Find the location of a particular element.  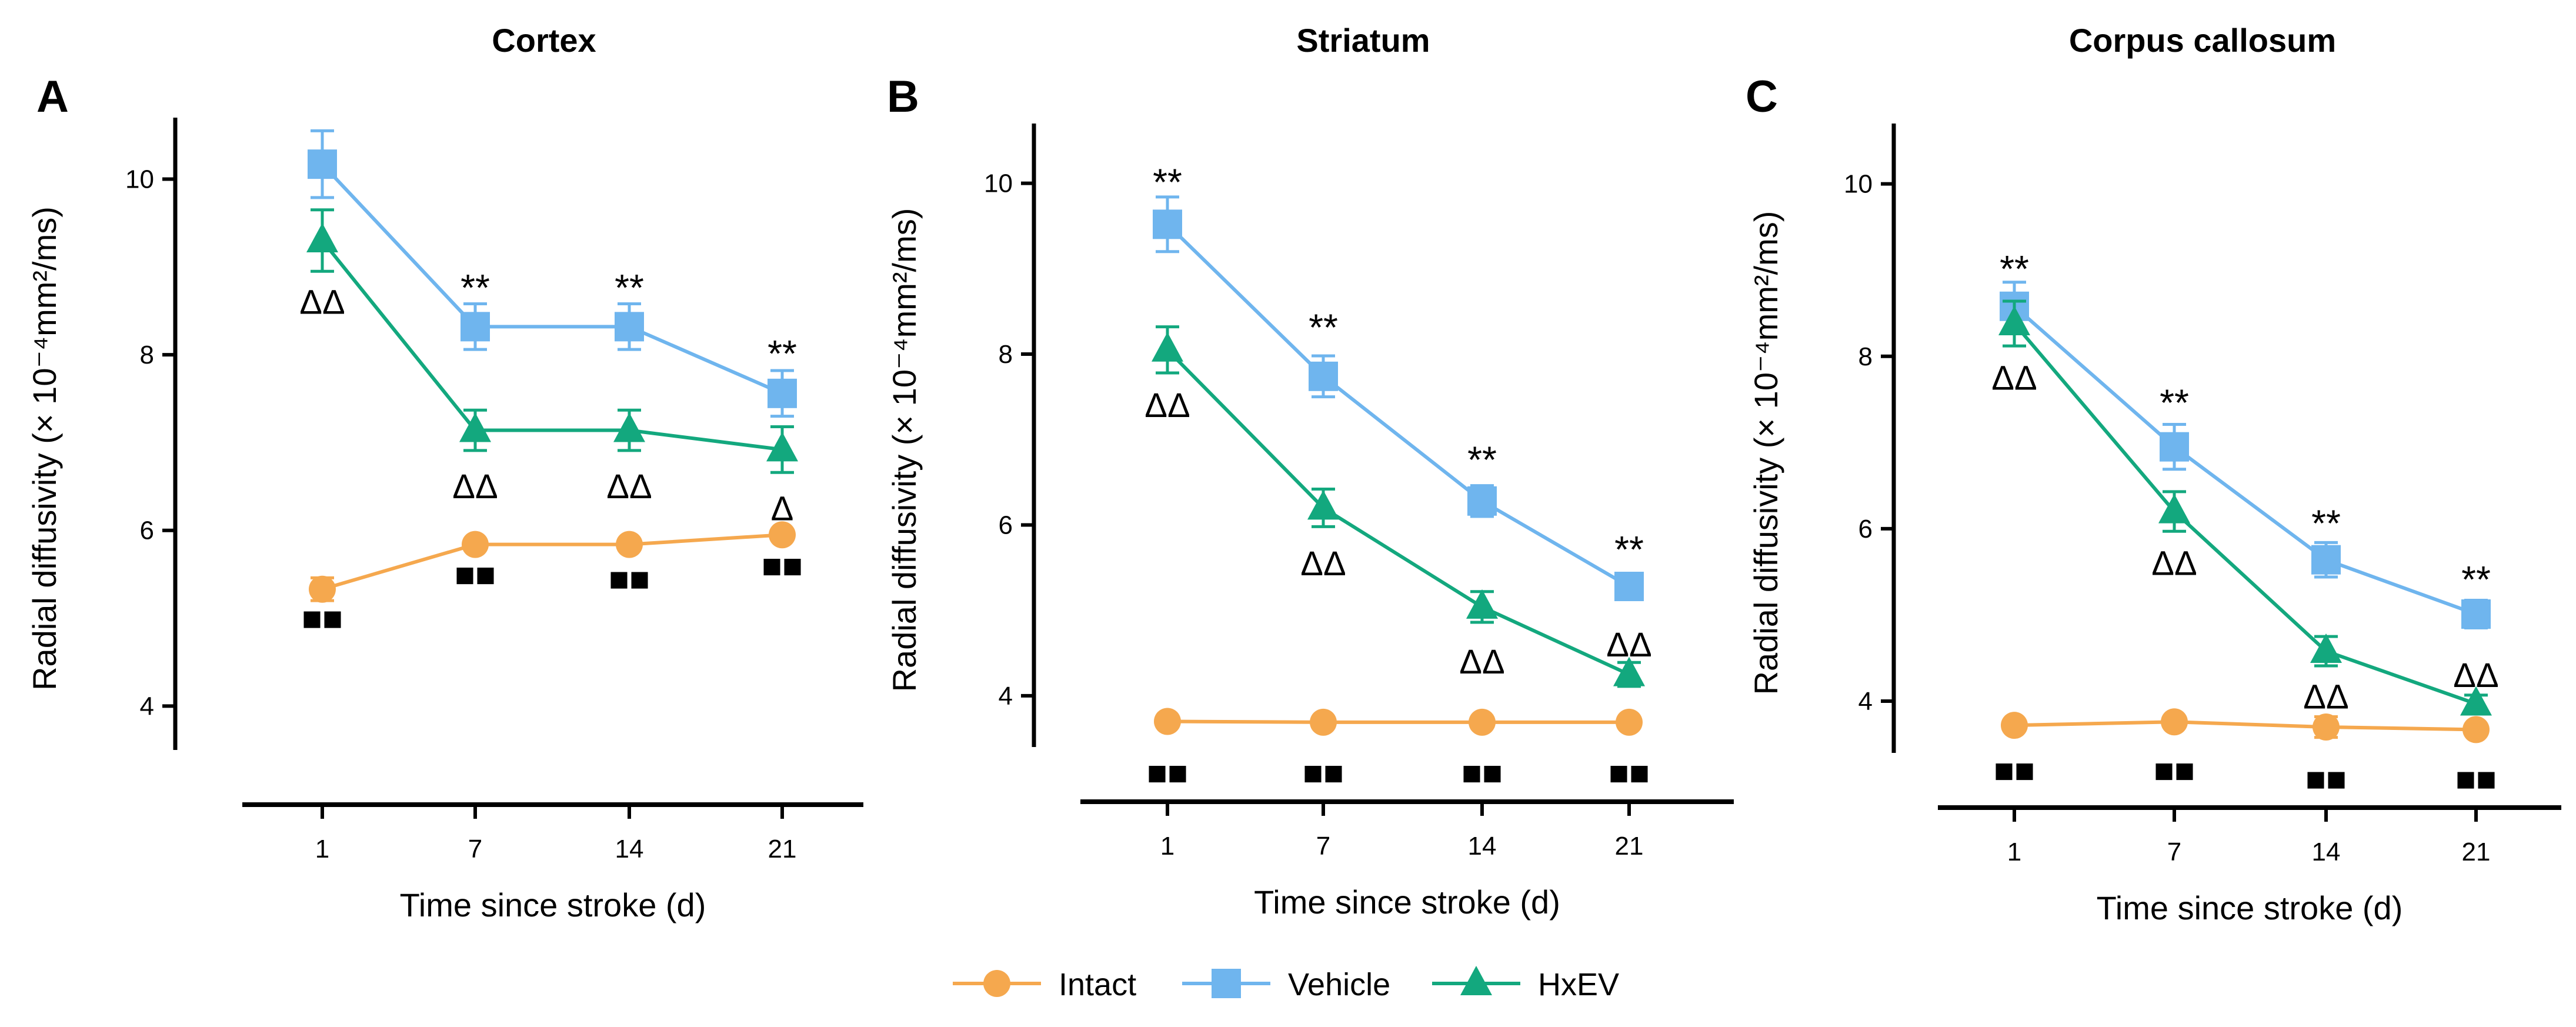

x-axis-title: Time since stroke (d) is located at coordinates (553, 905).